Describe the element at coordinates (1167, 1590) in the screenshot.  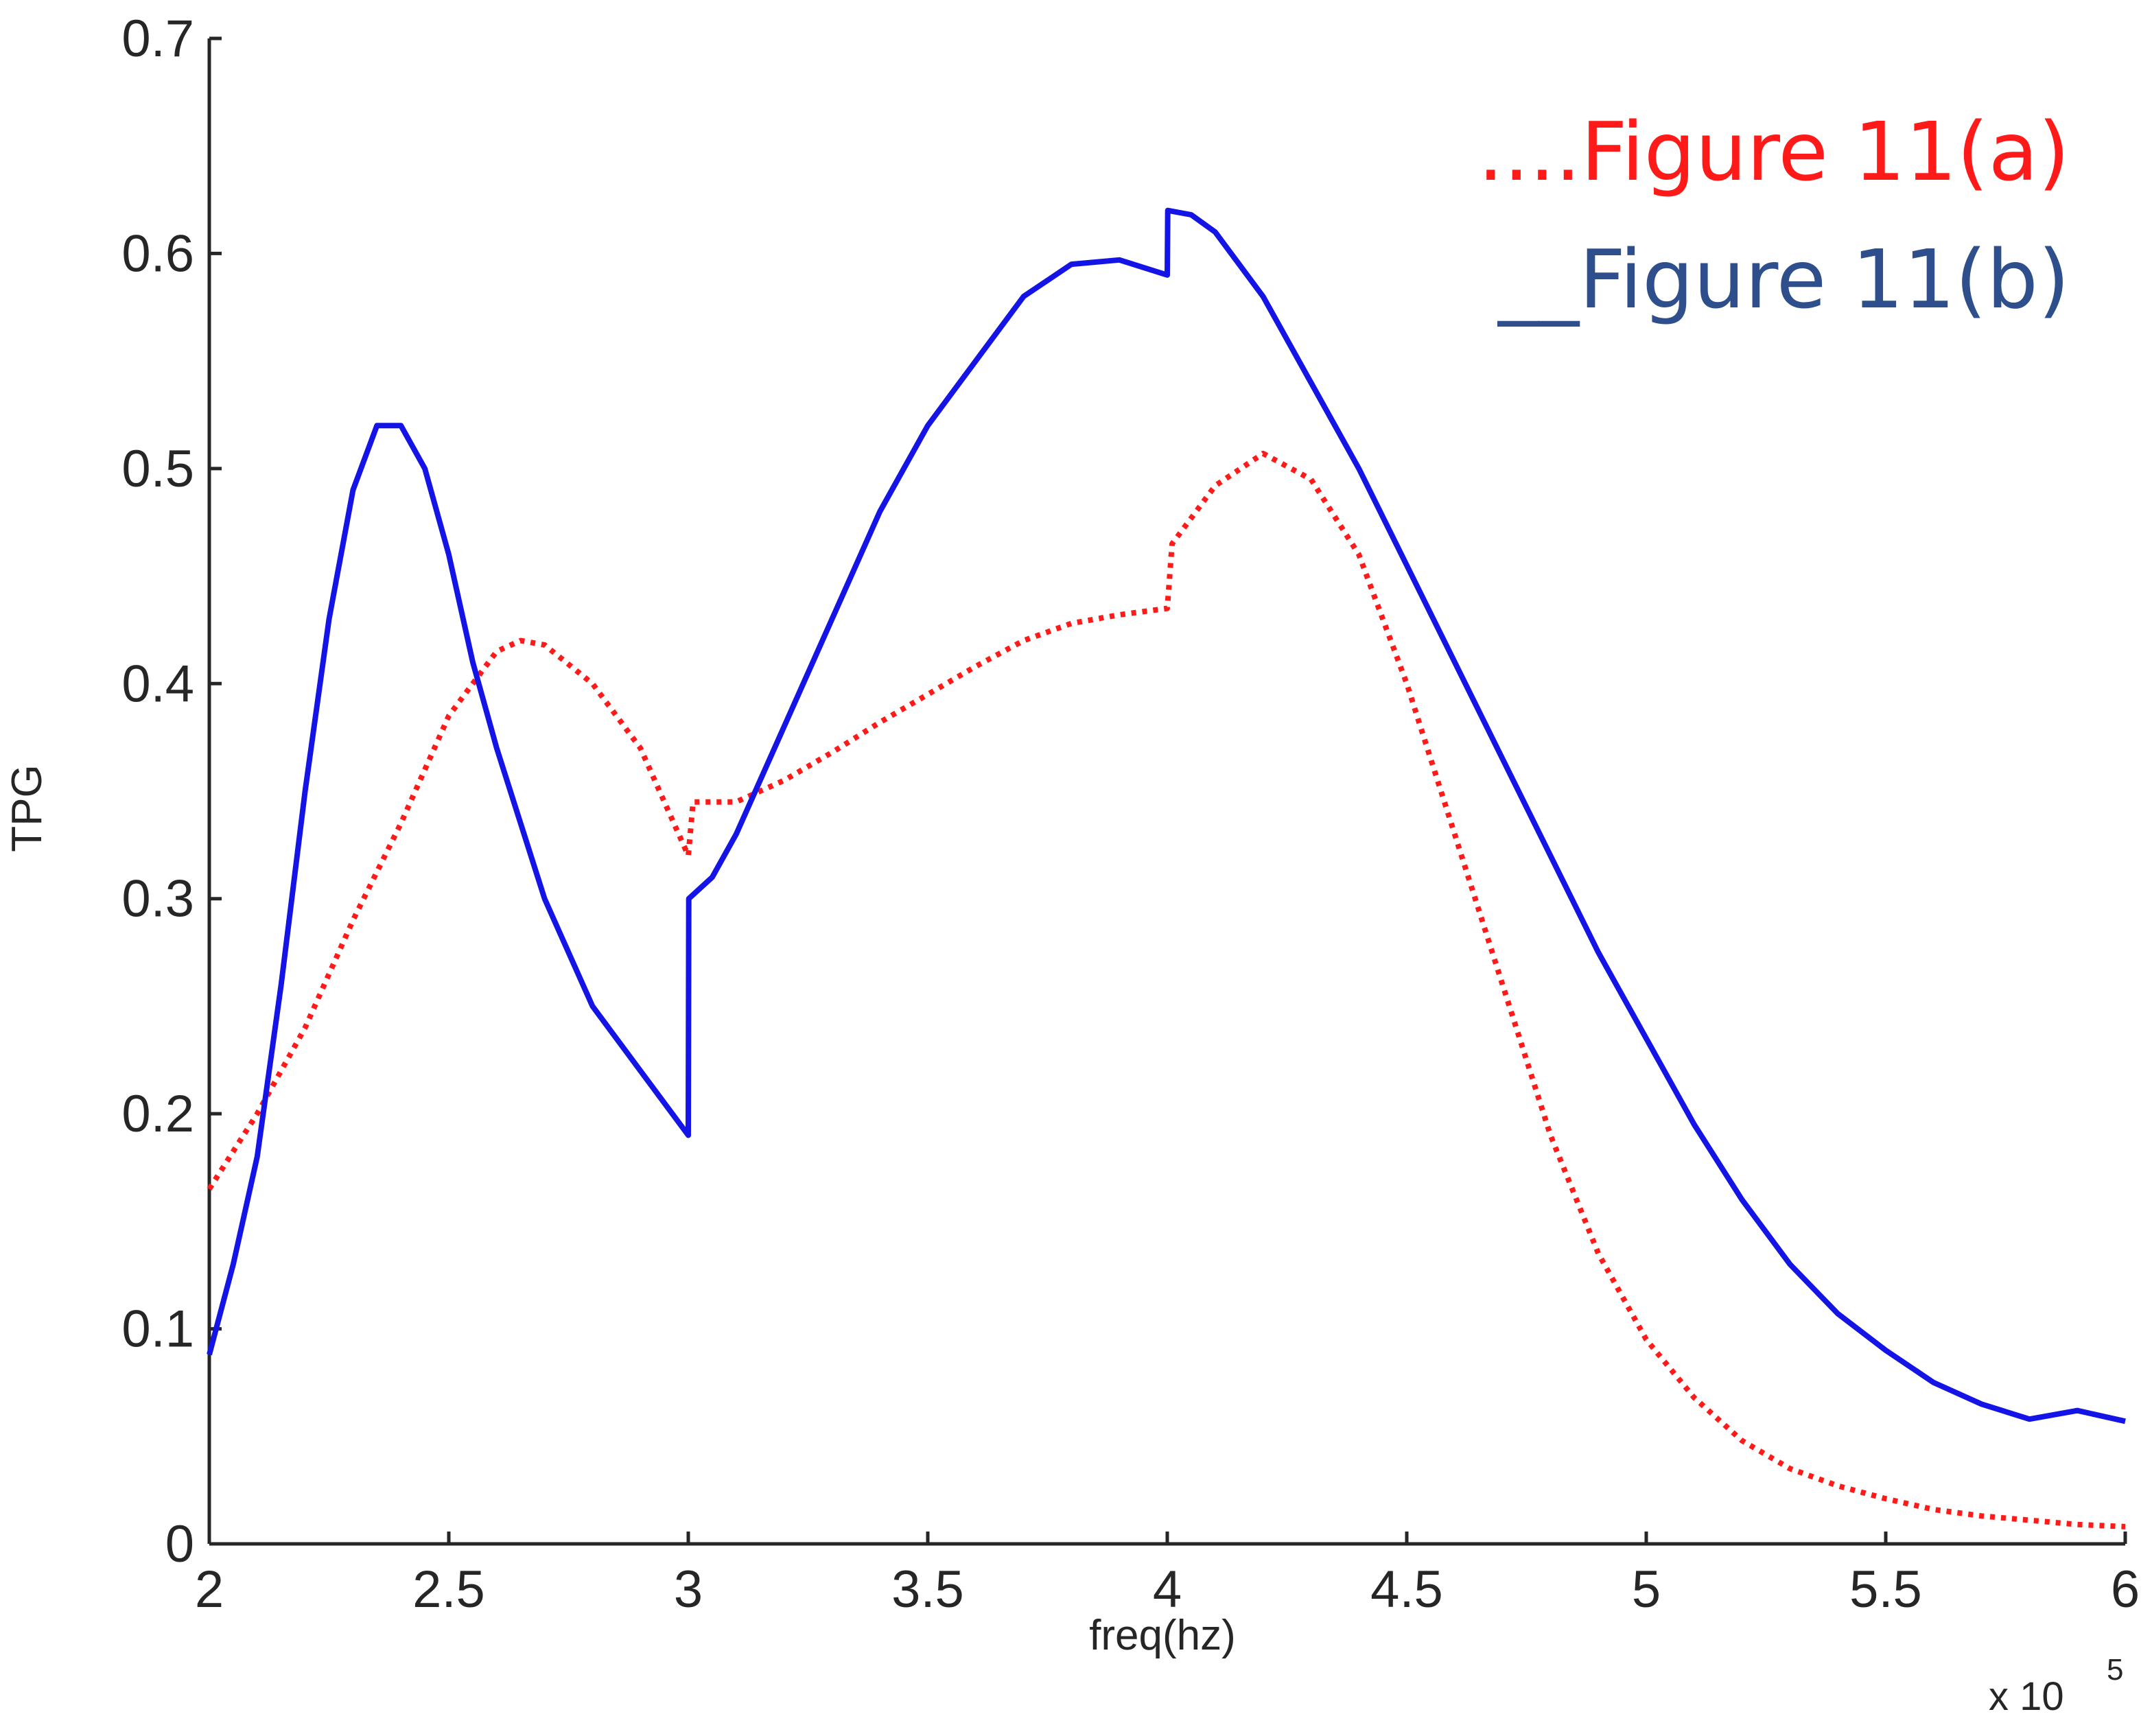
I see `x-tick-label: 4` at that location.